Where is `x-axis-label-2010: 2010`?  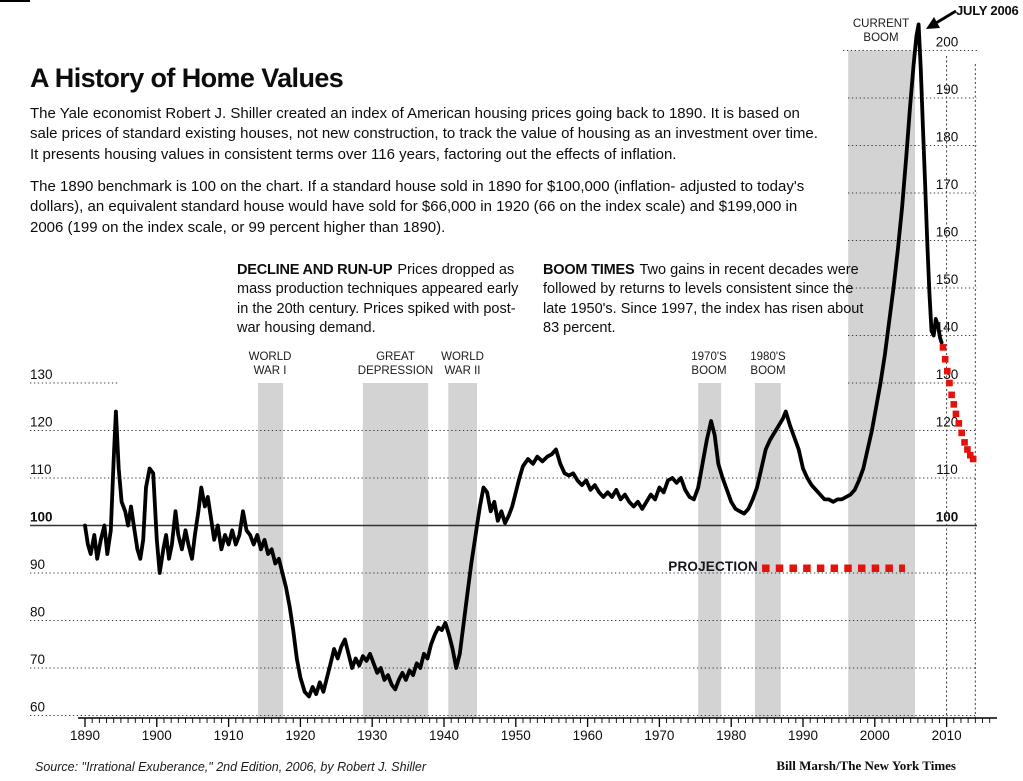 x-axis-label-2010: 2010 is located at coordinates (947, 735).